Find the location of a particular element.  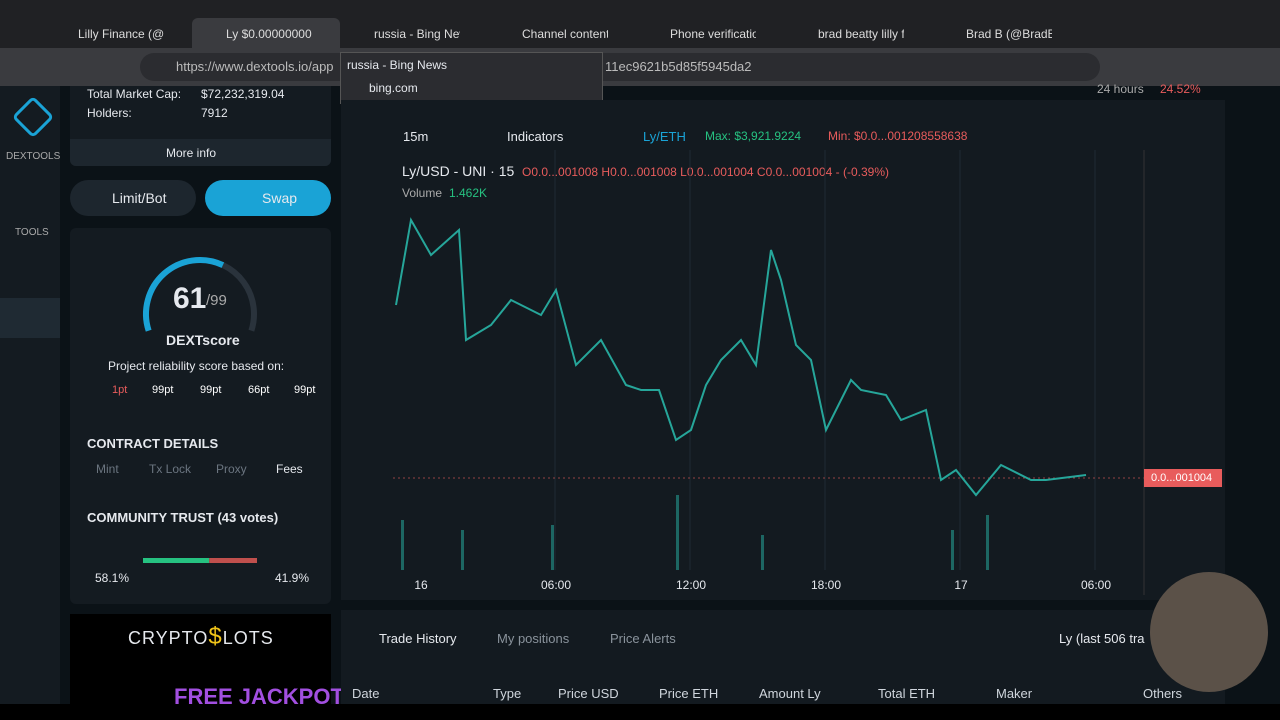

column-header: Date is located at coordinates (366, 693).